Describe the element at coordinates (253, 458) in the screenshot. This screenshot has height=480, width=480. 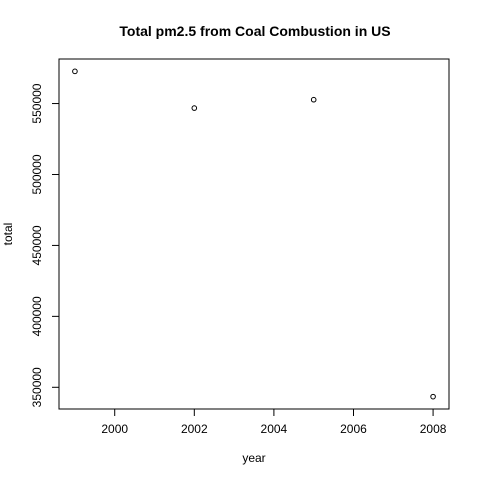
I see `x-axis-label: year` at that location.